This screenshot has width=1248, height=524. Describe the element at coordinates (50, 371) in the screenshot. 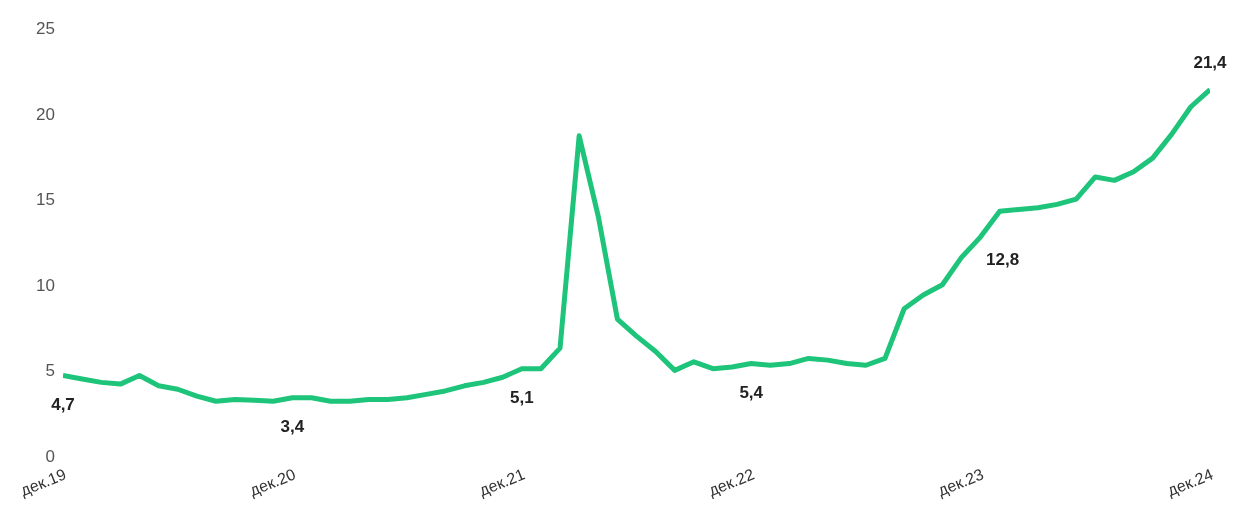

I see `y-tick-label: 5` at that location.